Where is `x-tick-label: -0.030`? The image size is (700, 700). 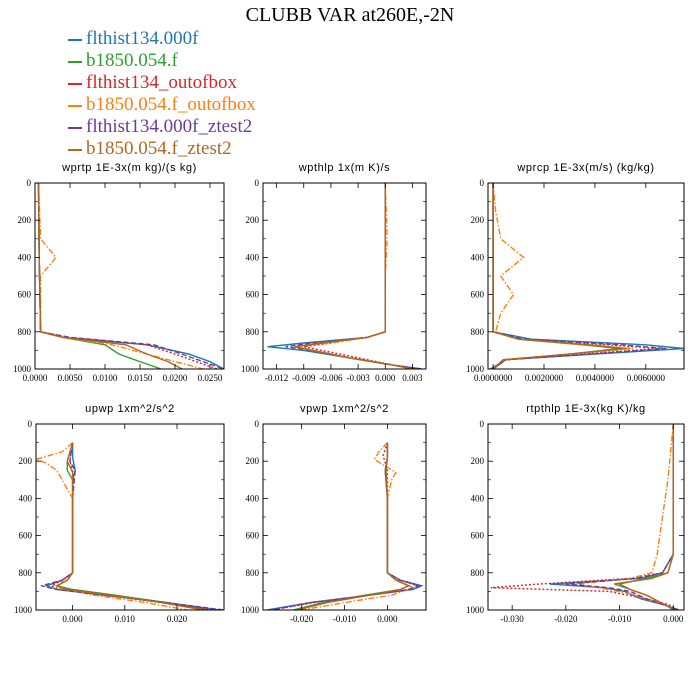 x-tick-label: -0.030 is located at coordinates (513, 619).